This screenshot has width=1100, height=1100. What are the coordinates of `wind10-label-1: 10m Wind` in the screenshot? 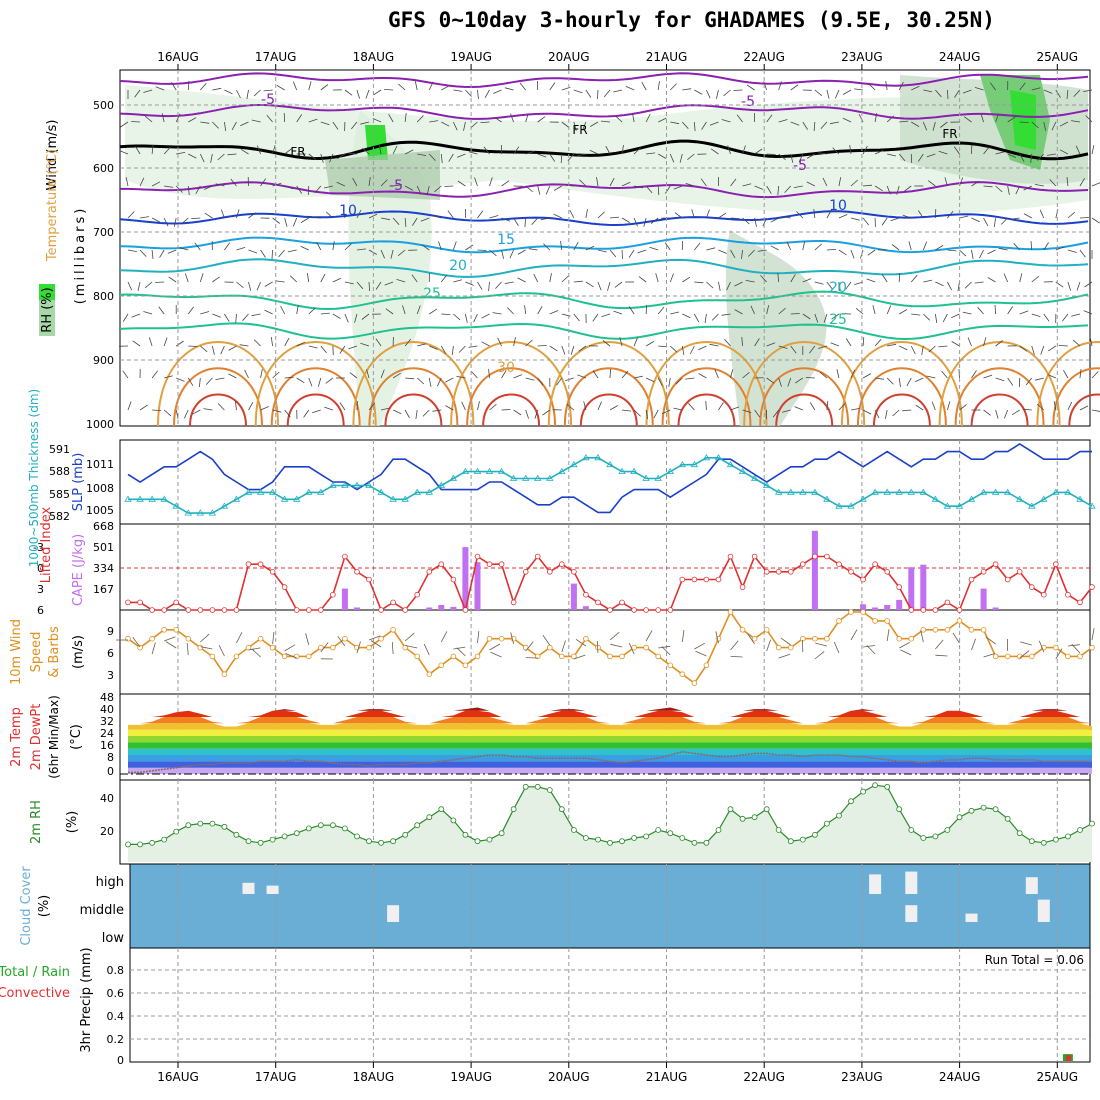 It's located at (16, 652).